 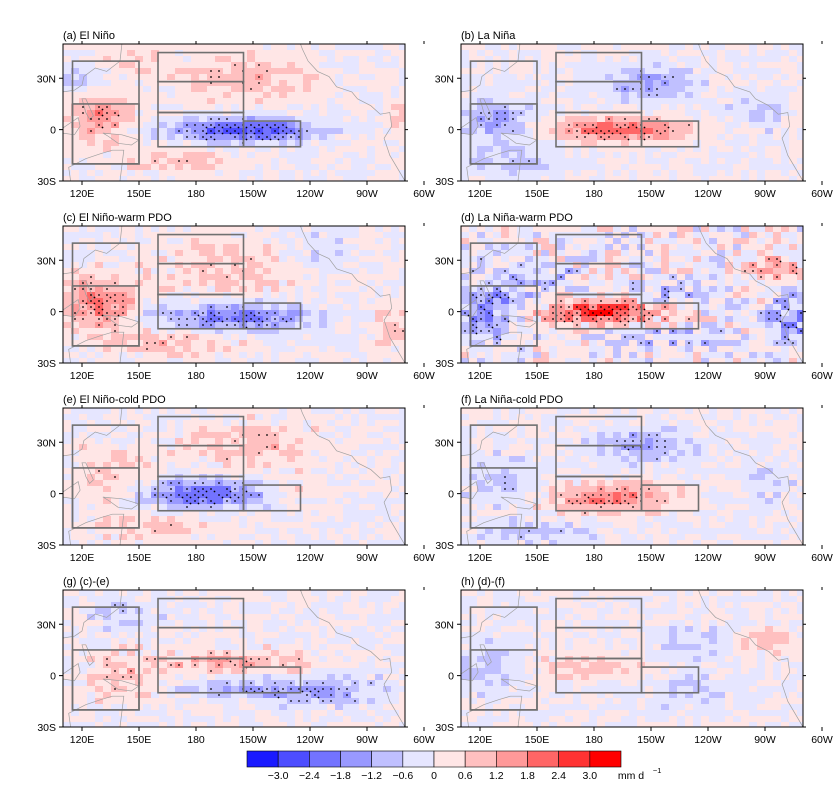 What do you see at coordinates (340, 776) in the screenshot?
I see `colorbar-tick-label: −1.8` at bounding box center [340, 776].